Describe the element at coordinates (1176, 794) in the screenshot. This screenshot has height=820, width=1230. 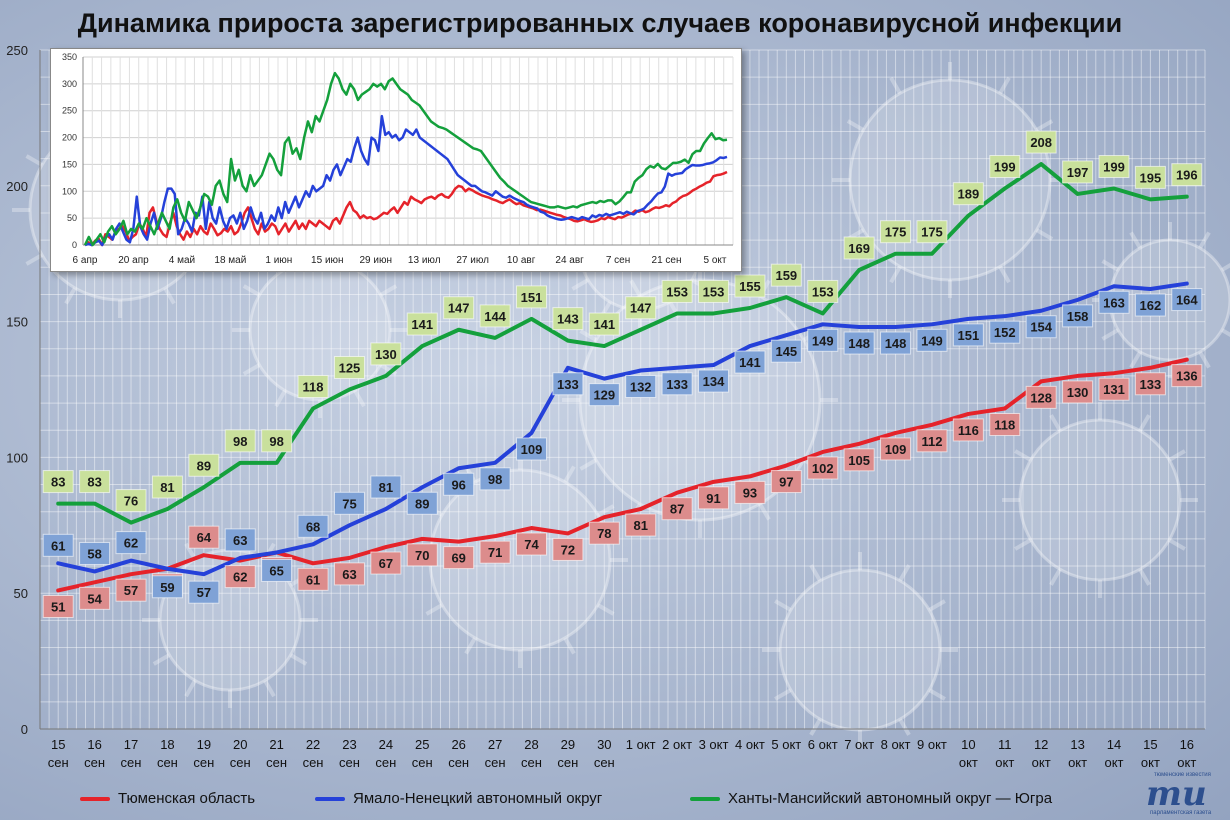
I see `logo-mark: mu` at that location.